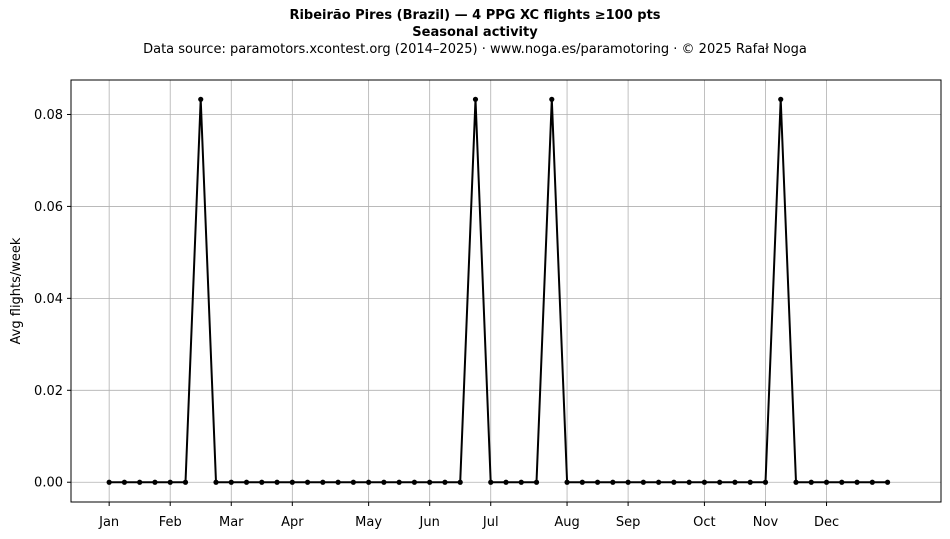 The height and width of the screenshot is (539, 950). I want to click on y-tick-label: 0.04, so click(48, 299).